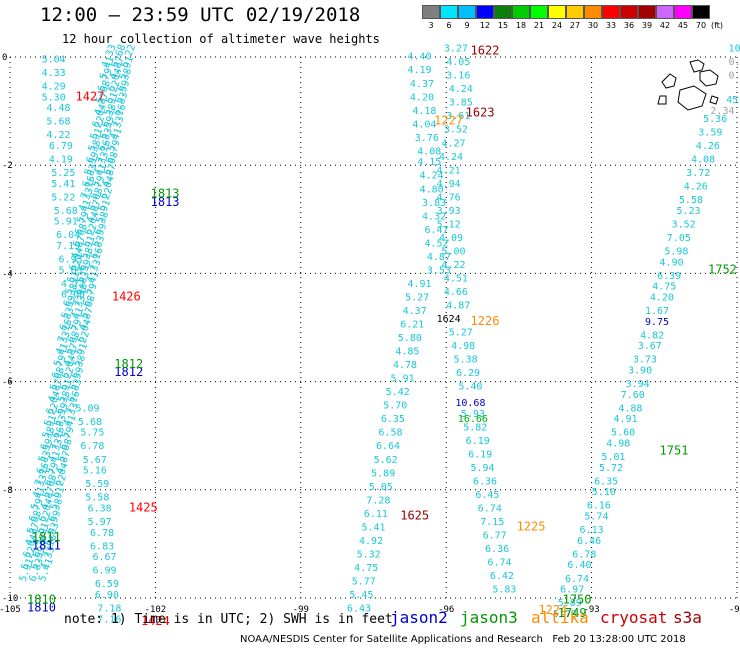 Image resolution: width=740 pixels, height=650 pixels. Describe the element at coordinates (71, 270) in the screenshot. I see `track-value: 5.65` at that location.